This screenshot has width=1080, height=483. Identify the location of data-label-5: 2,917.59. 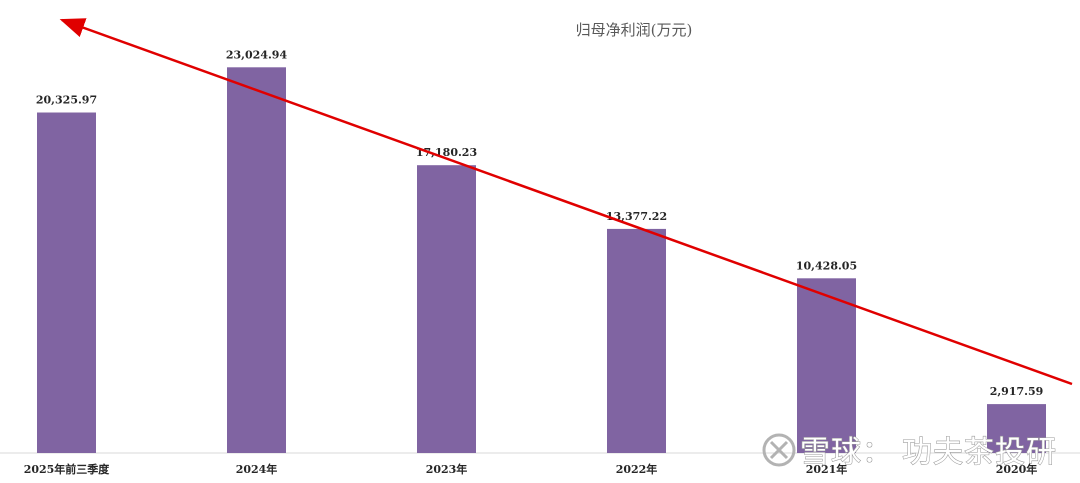
(1017, 391).